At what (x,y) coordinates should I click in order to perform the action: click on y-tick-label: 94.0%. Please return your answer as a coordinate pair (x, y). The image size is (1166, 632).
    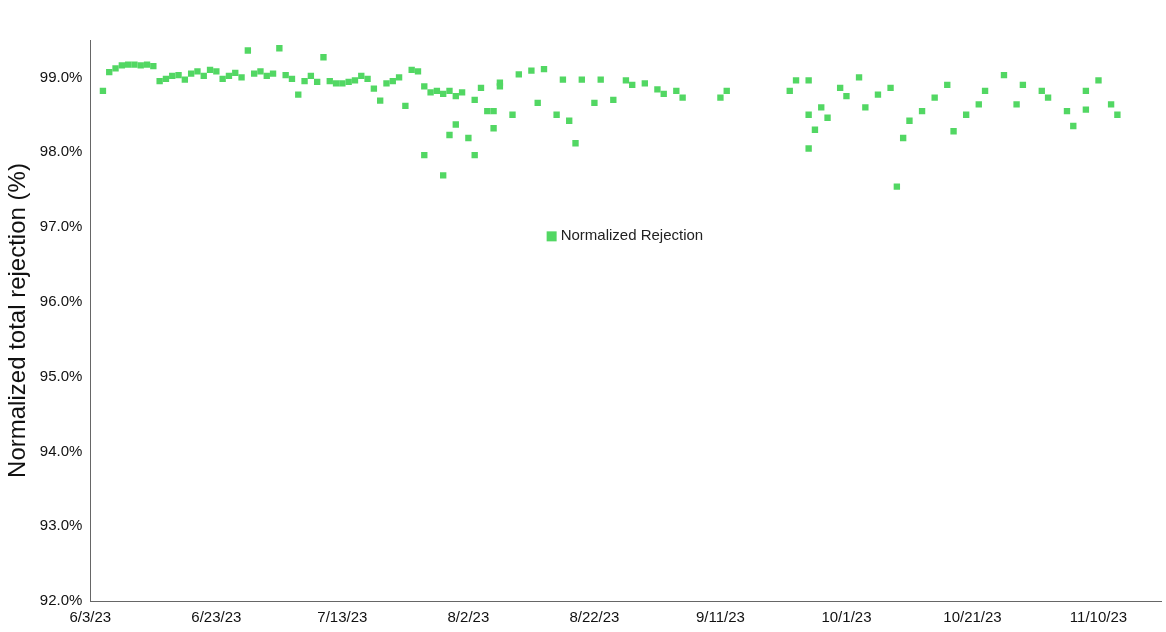
    Looking at the image, I should click on (61, 450).